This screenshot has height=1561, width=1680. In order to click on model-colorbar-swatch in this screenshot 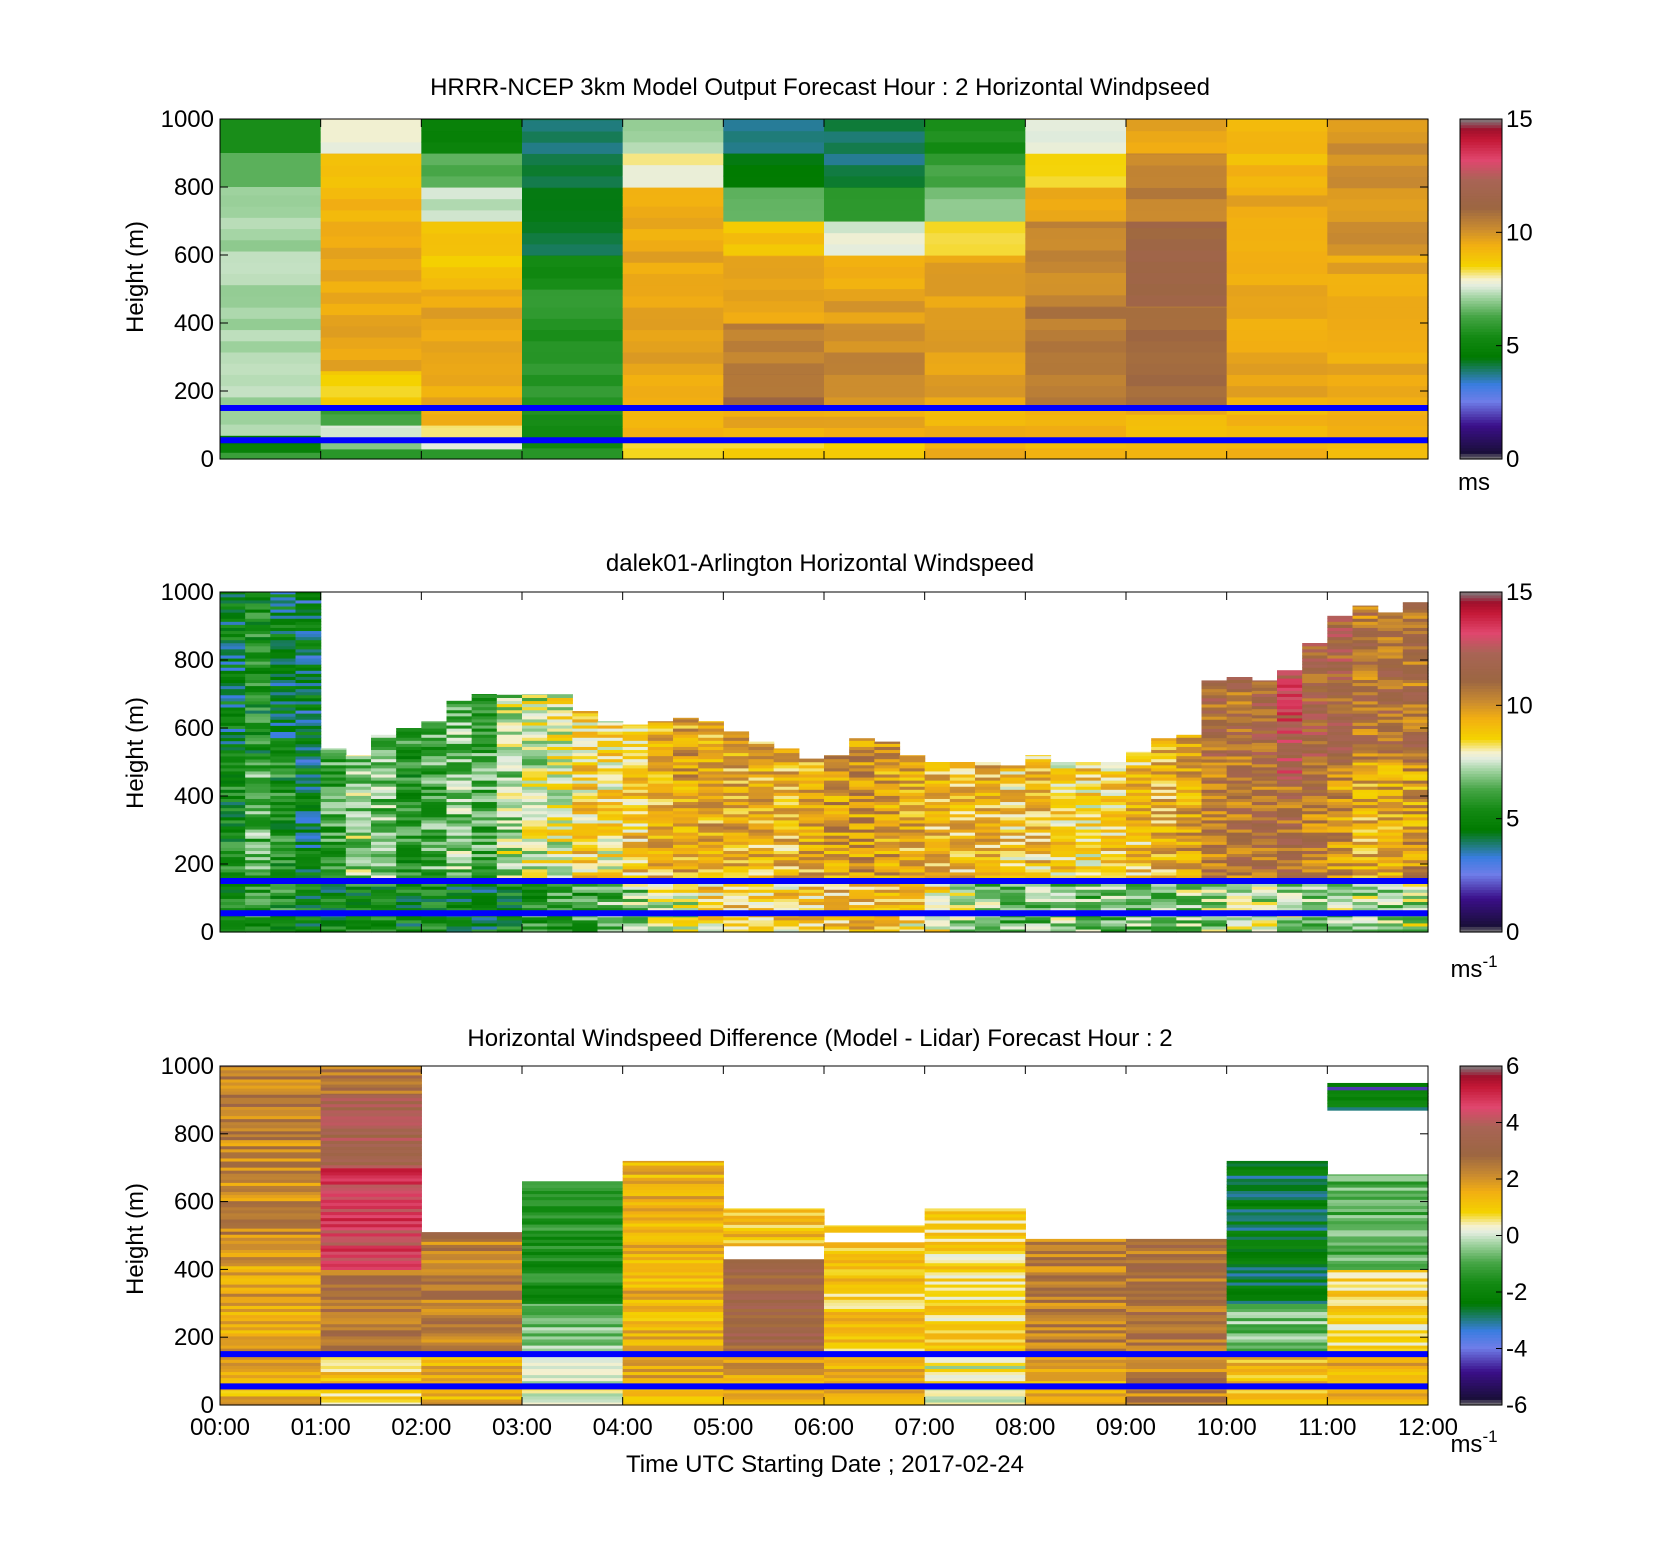, I will do `click(1481, 223)`.